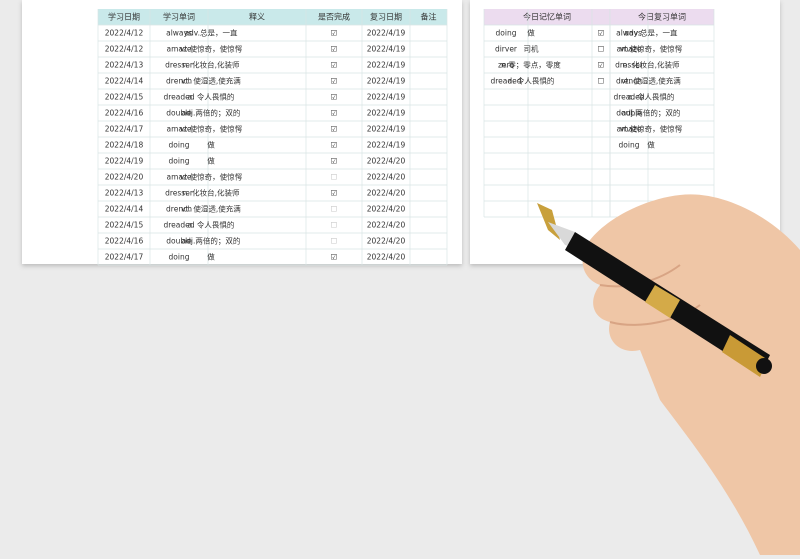  Describe the element at coordinates (629, 33) in the screenshot. I see `cell: always` at that location.